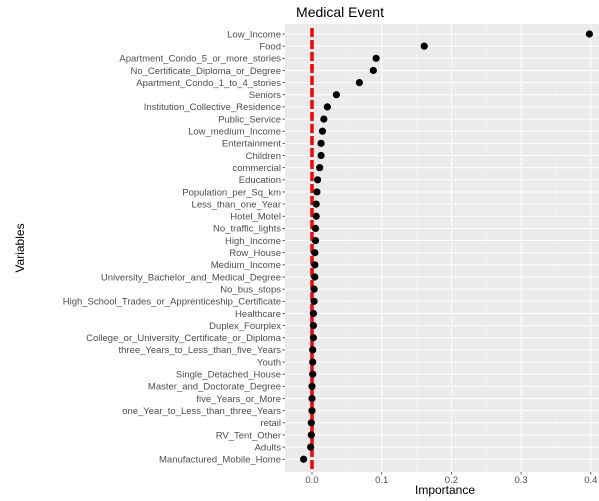 This screenshot has width=599, height=501. I want to click on x-tick-label: 0.3, so click(520, 480).